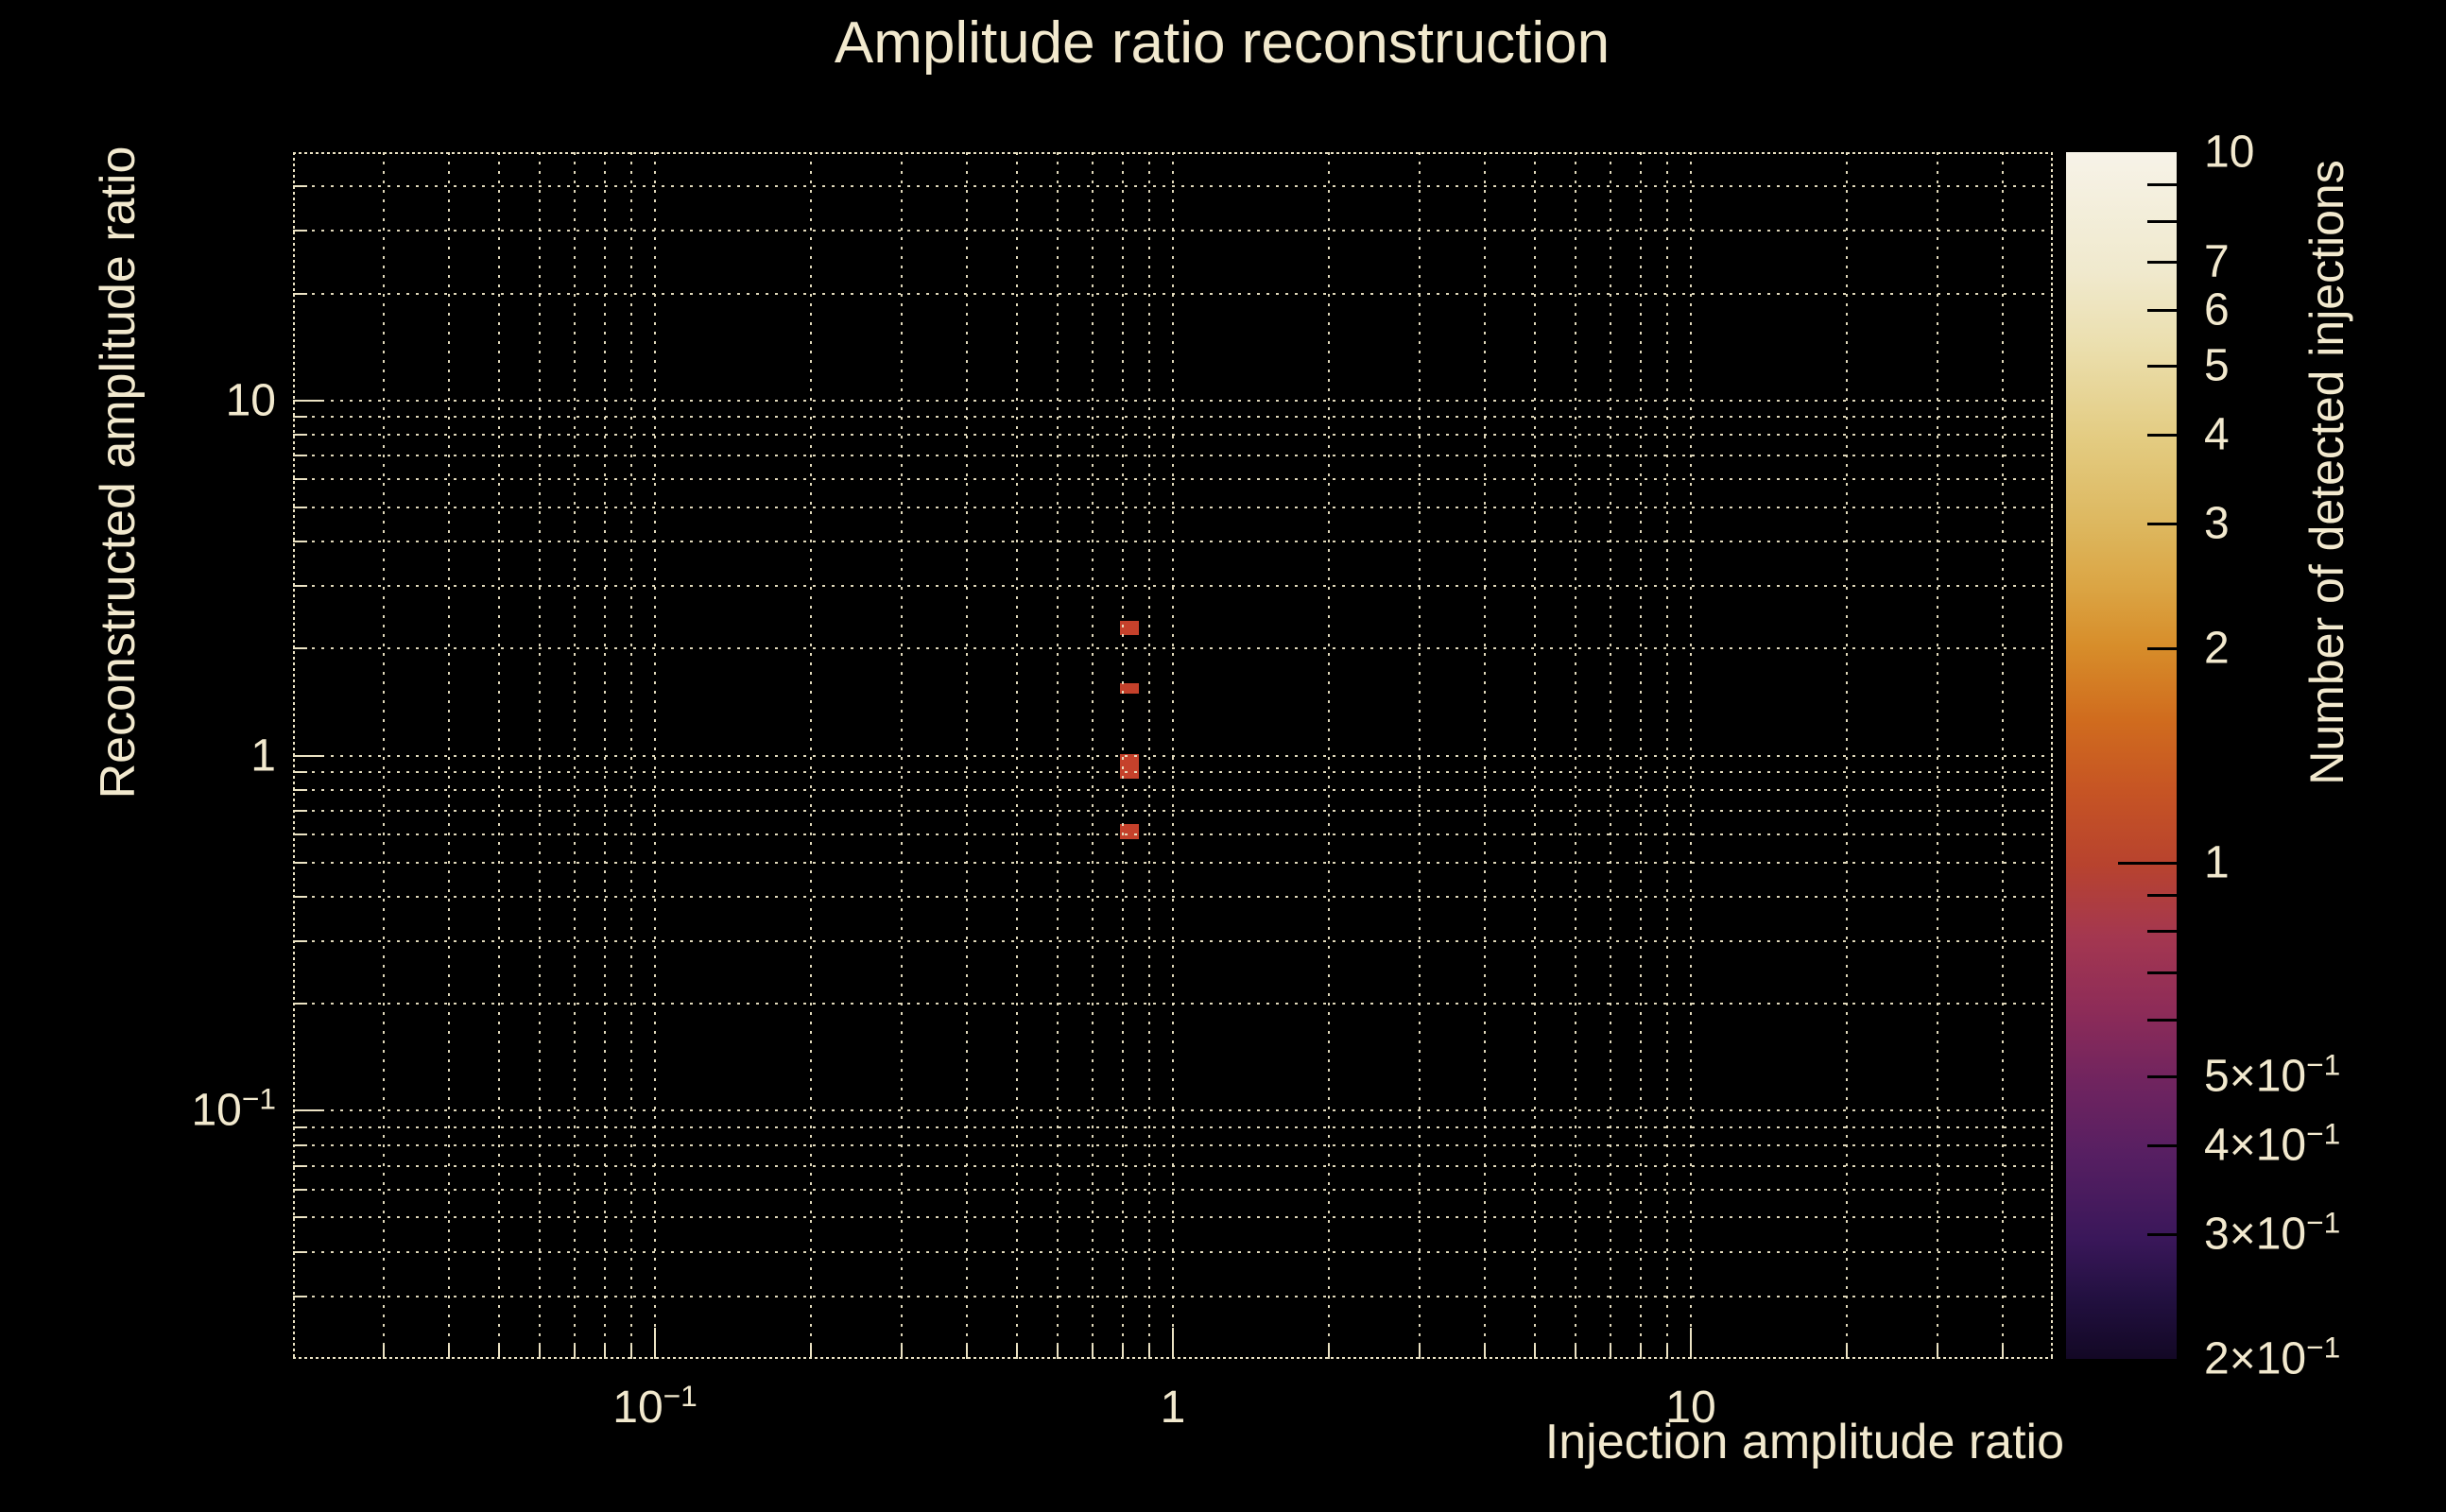  What do you see at coordinates (2052, 755) in the screenshot?
I see `plot-frame-right` at bounding box center [2052, 755].